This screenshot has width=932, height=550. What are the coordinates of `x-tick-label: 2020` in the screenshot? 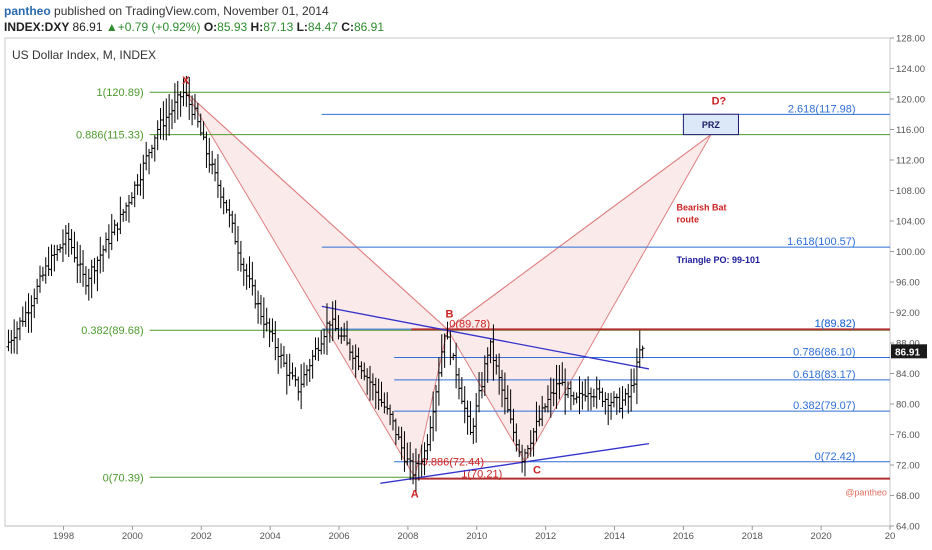 It's located at (821, 536).